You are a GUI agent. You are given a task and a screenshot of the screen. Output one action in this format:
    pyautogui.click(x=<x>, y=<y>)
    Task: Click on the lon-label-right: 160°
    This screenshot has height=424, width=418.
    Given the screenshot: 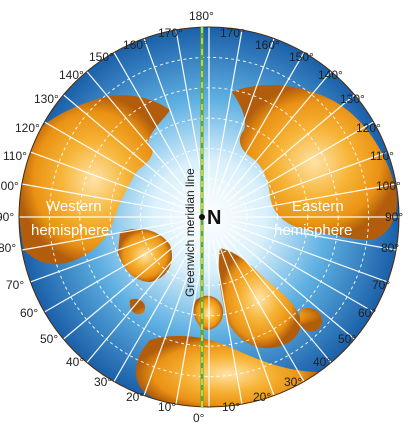 What is the action you would take?
    pyautogui.click(x=267, y=45)
    